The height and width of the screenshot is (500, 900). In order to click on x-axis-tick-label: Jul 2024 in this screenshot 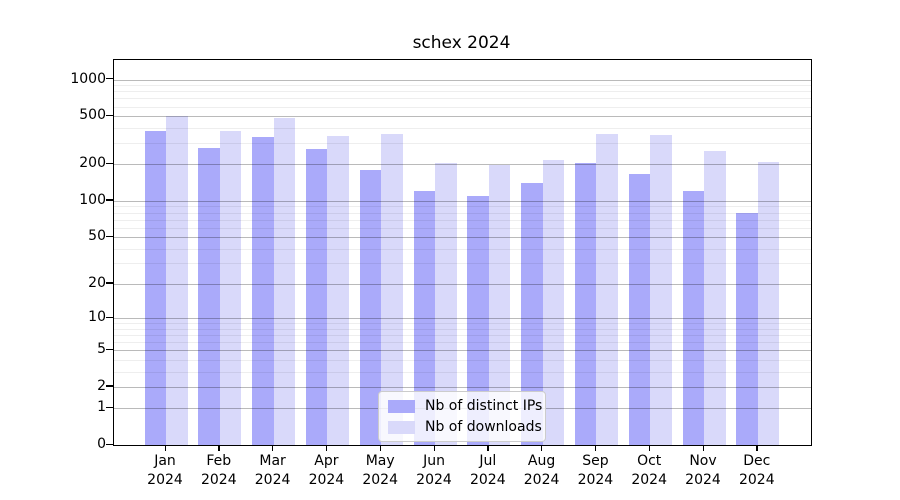, I will do `click(488, 471)`.